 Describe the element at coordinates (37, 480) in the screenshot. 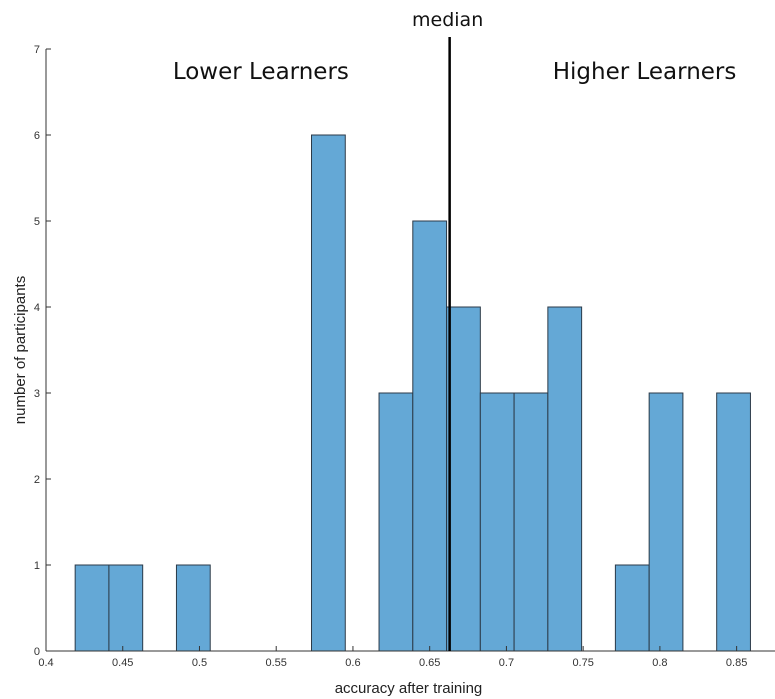

I see `y-tick-label: 2` at that location.